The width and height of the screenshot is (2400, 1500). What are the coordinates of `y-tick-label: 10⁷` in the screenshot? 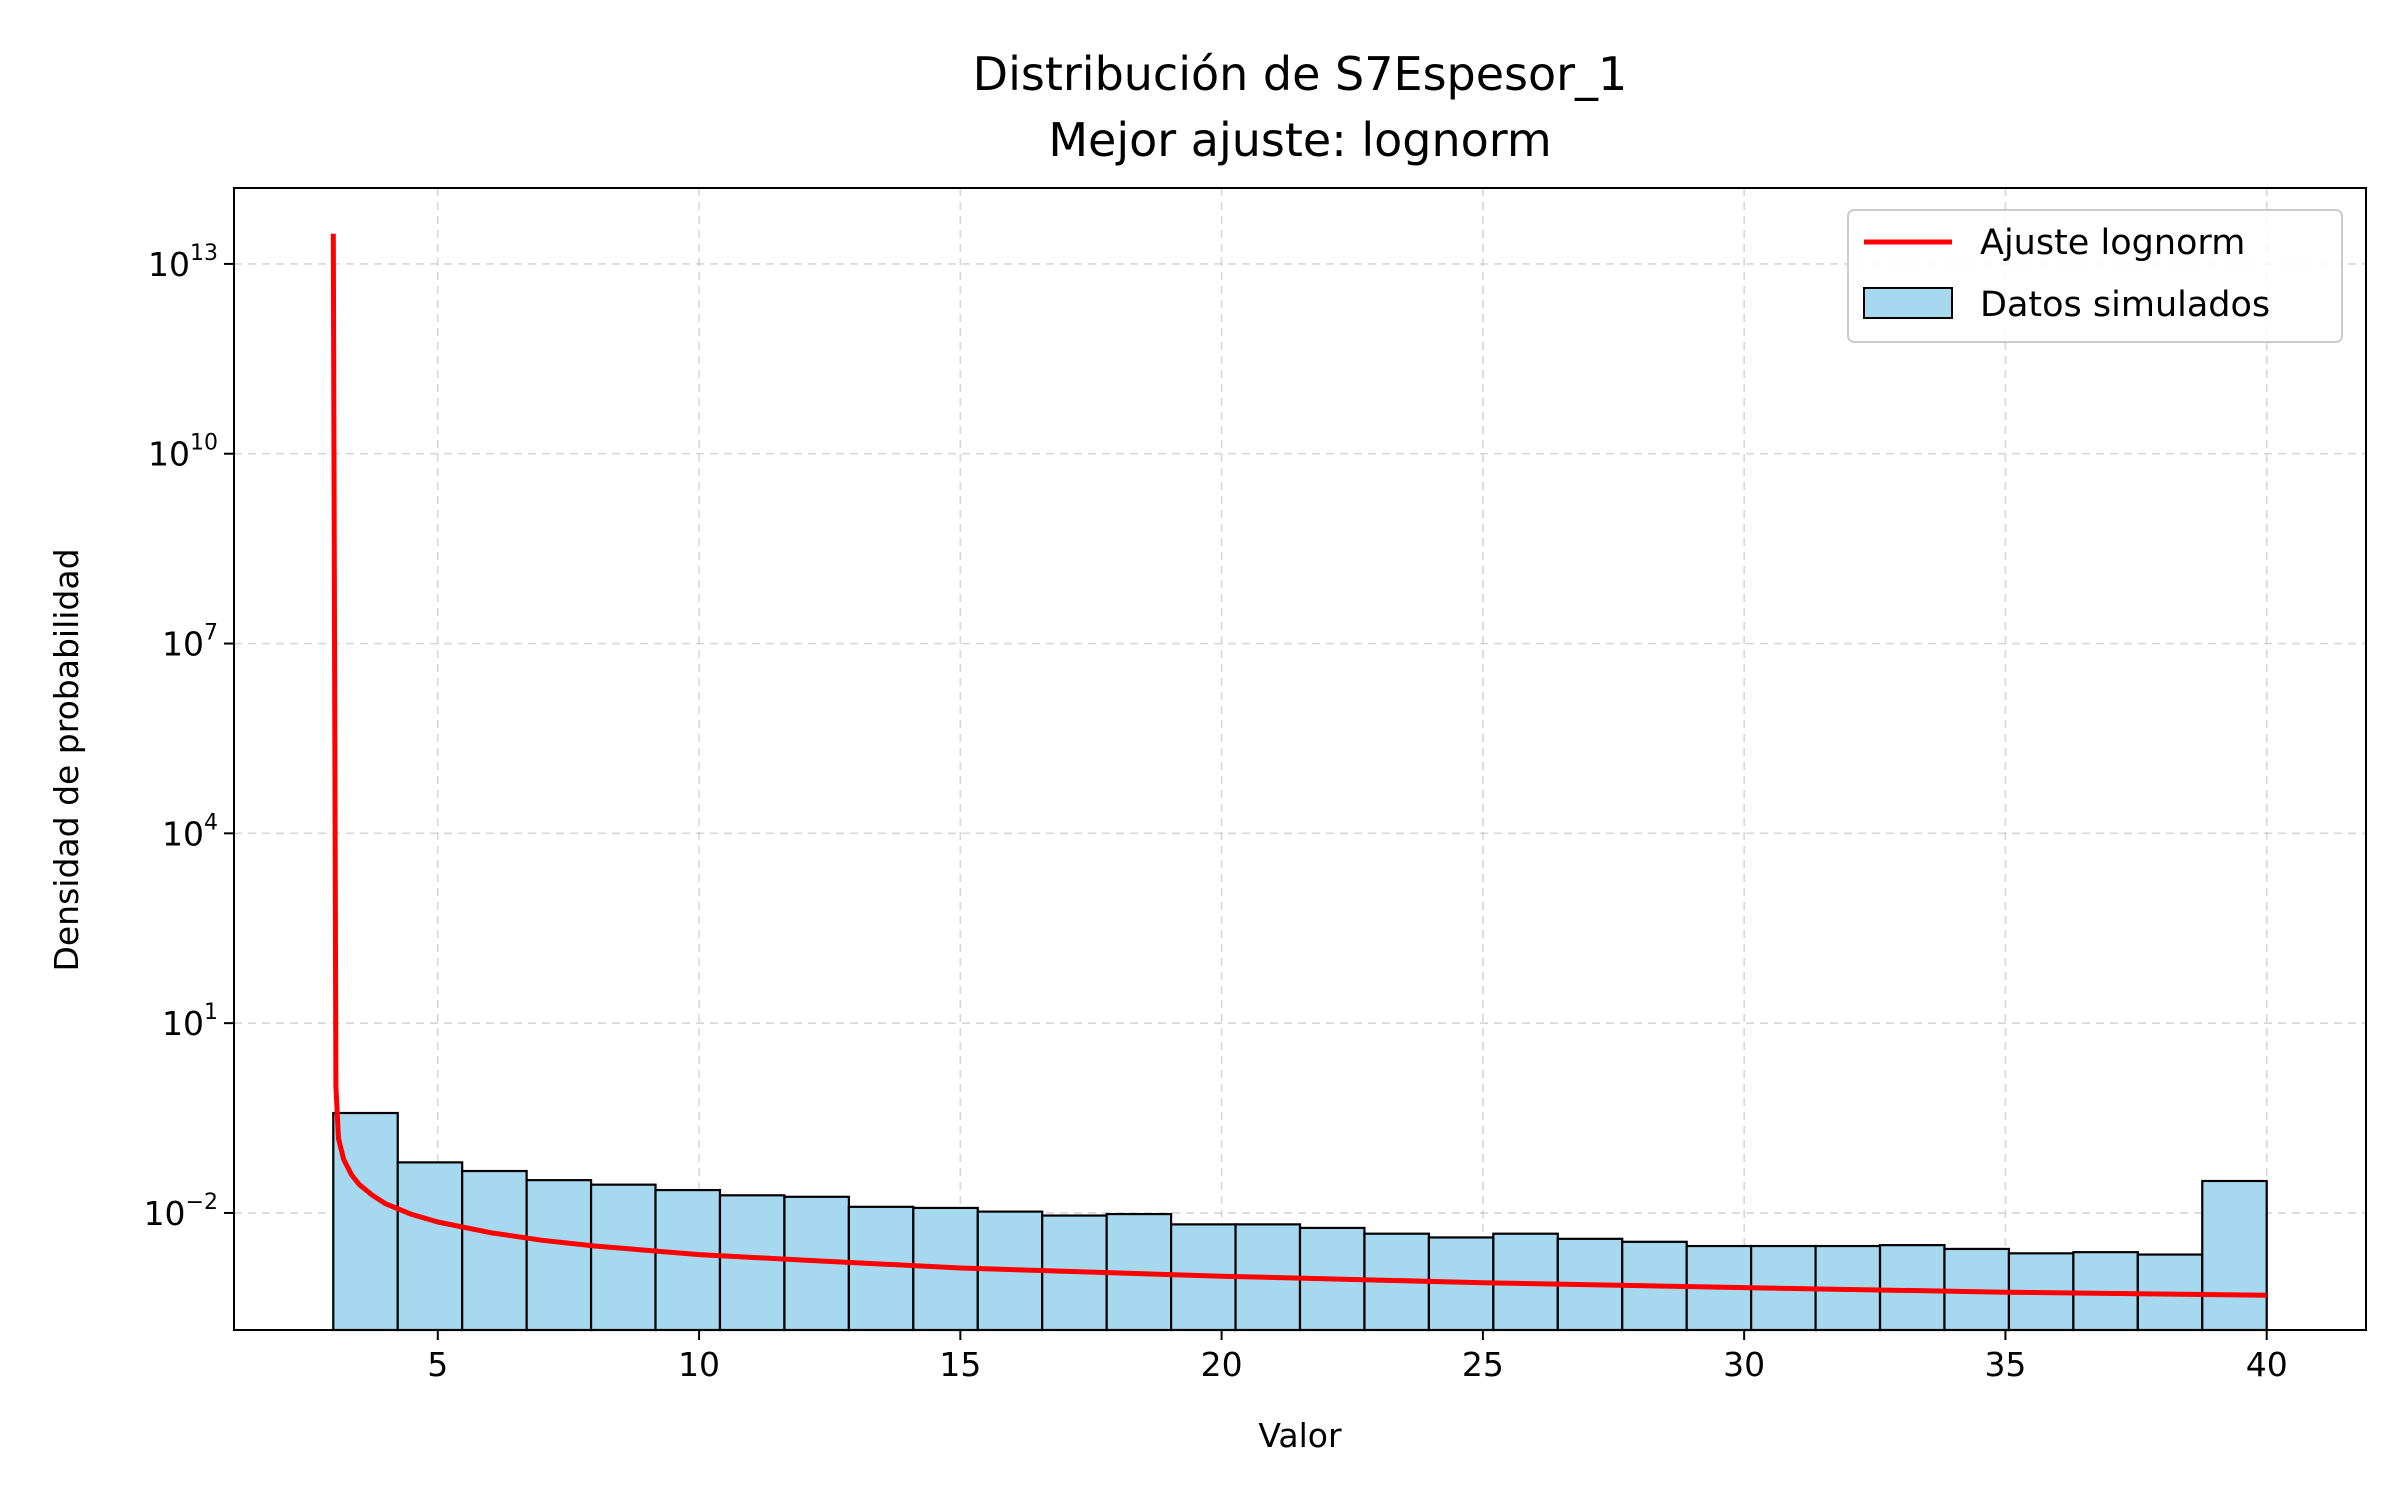 It's located at (190, 642).